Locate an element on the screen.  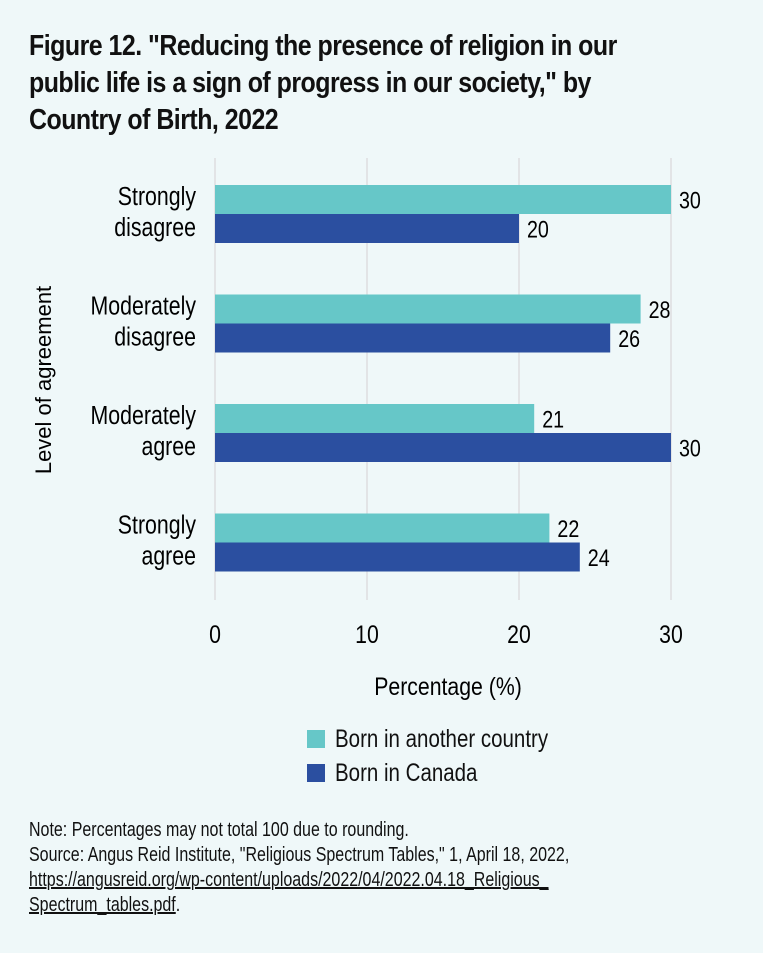
value-label: 26 is located at coordinates (629, 338).